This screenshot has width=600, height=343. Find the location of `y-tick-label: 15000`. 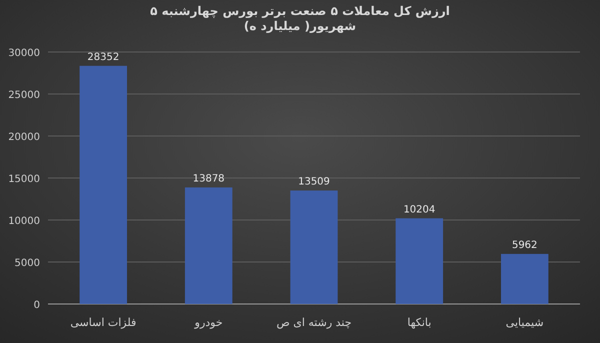

y-tick-label: 15000 is located at coordinates (24, 179).